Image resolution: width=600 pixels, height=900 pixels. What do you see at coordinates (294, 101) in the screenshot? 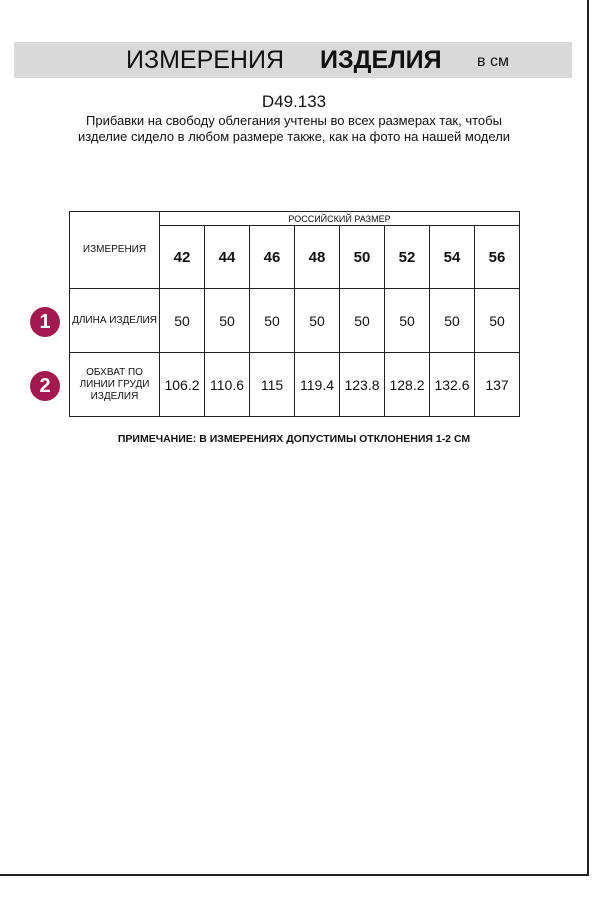
I see `article-code: D49.133` at bounding box center [294, 101].